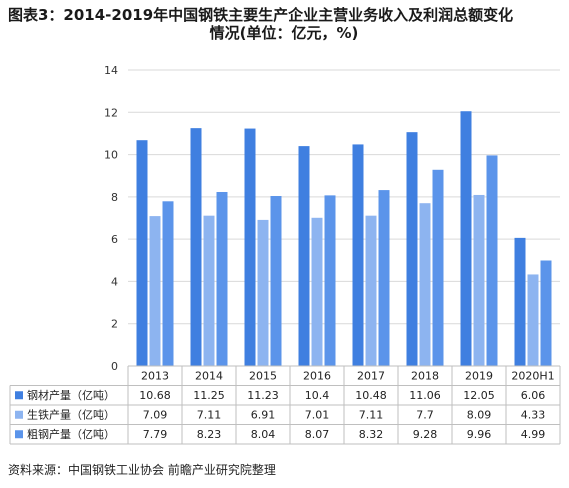 This screenshot has height=488, width=569. I want to click on y-tick-label: 6, so click(114, 239).